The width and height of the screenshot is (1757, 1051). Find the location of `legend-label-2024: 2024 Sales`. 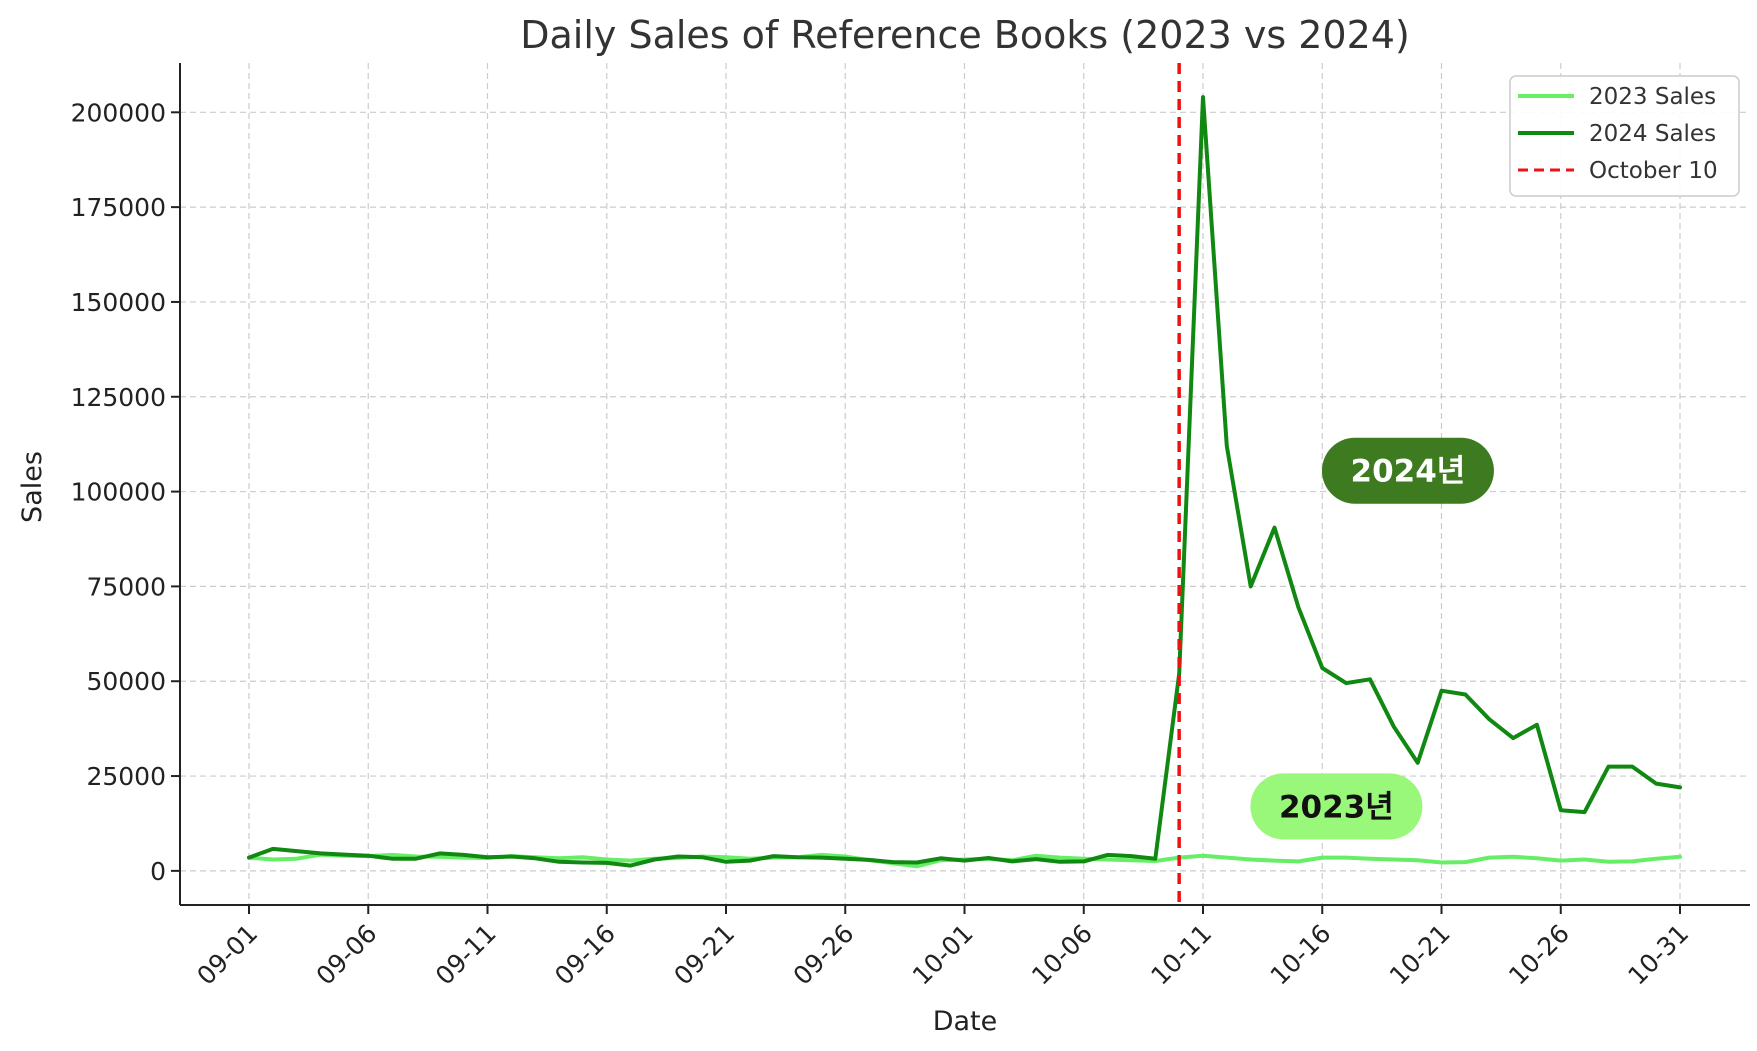

legend-label-2024: 2024 Sales is located at coordinates (1652, 134).